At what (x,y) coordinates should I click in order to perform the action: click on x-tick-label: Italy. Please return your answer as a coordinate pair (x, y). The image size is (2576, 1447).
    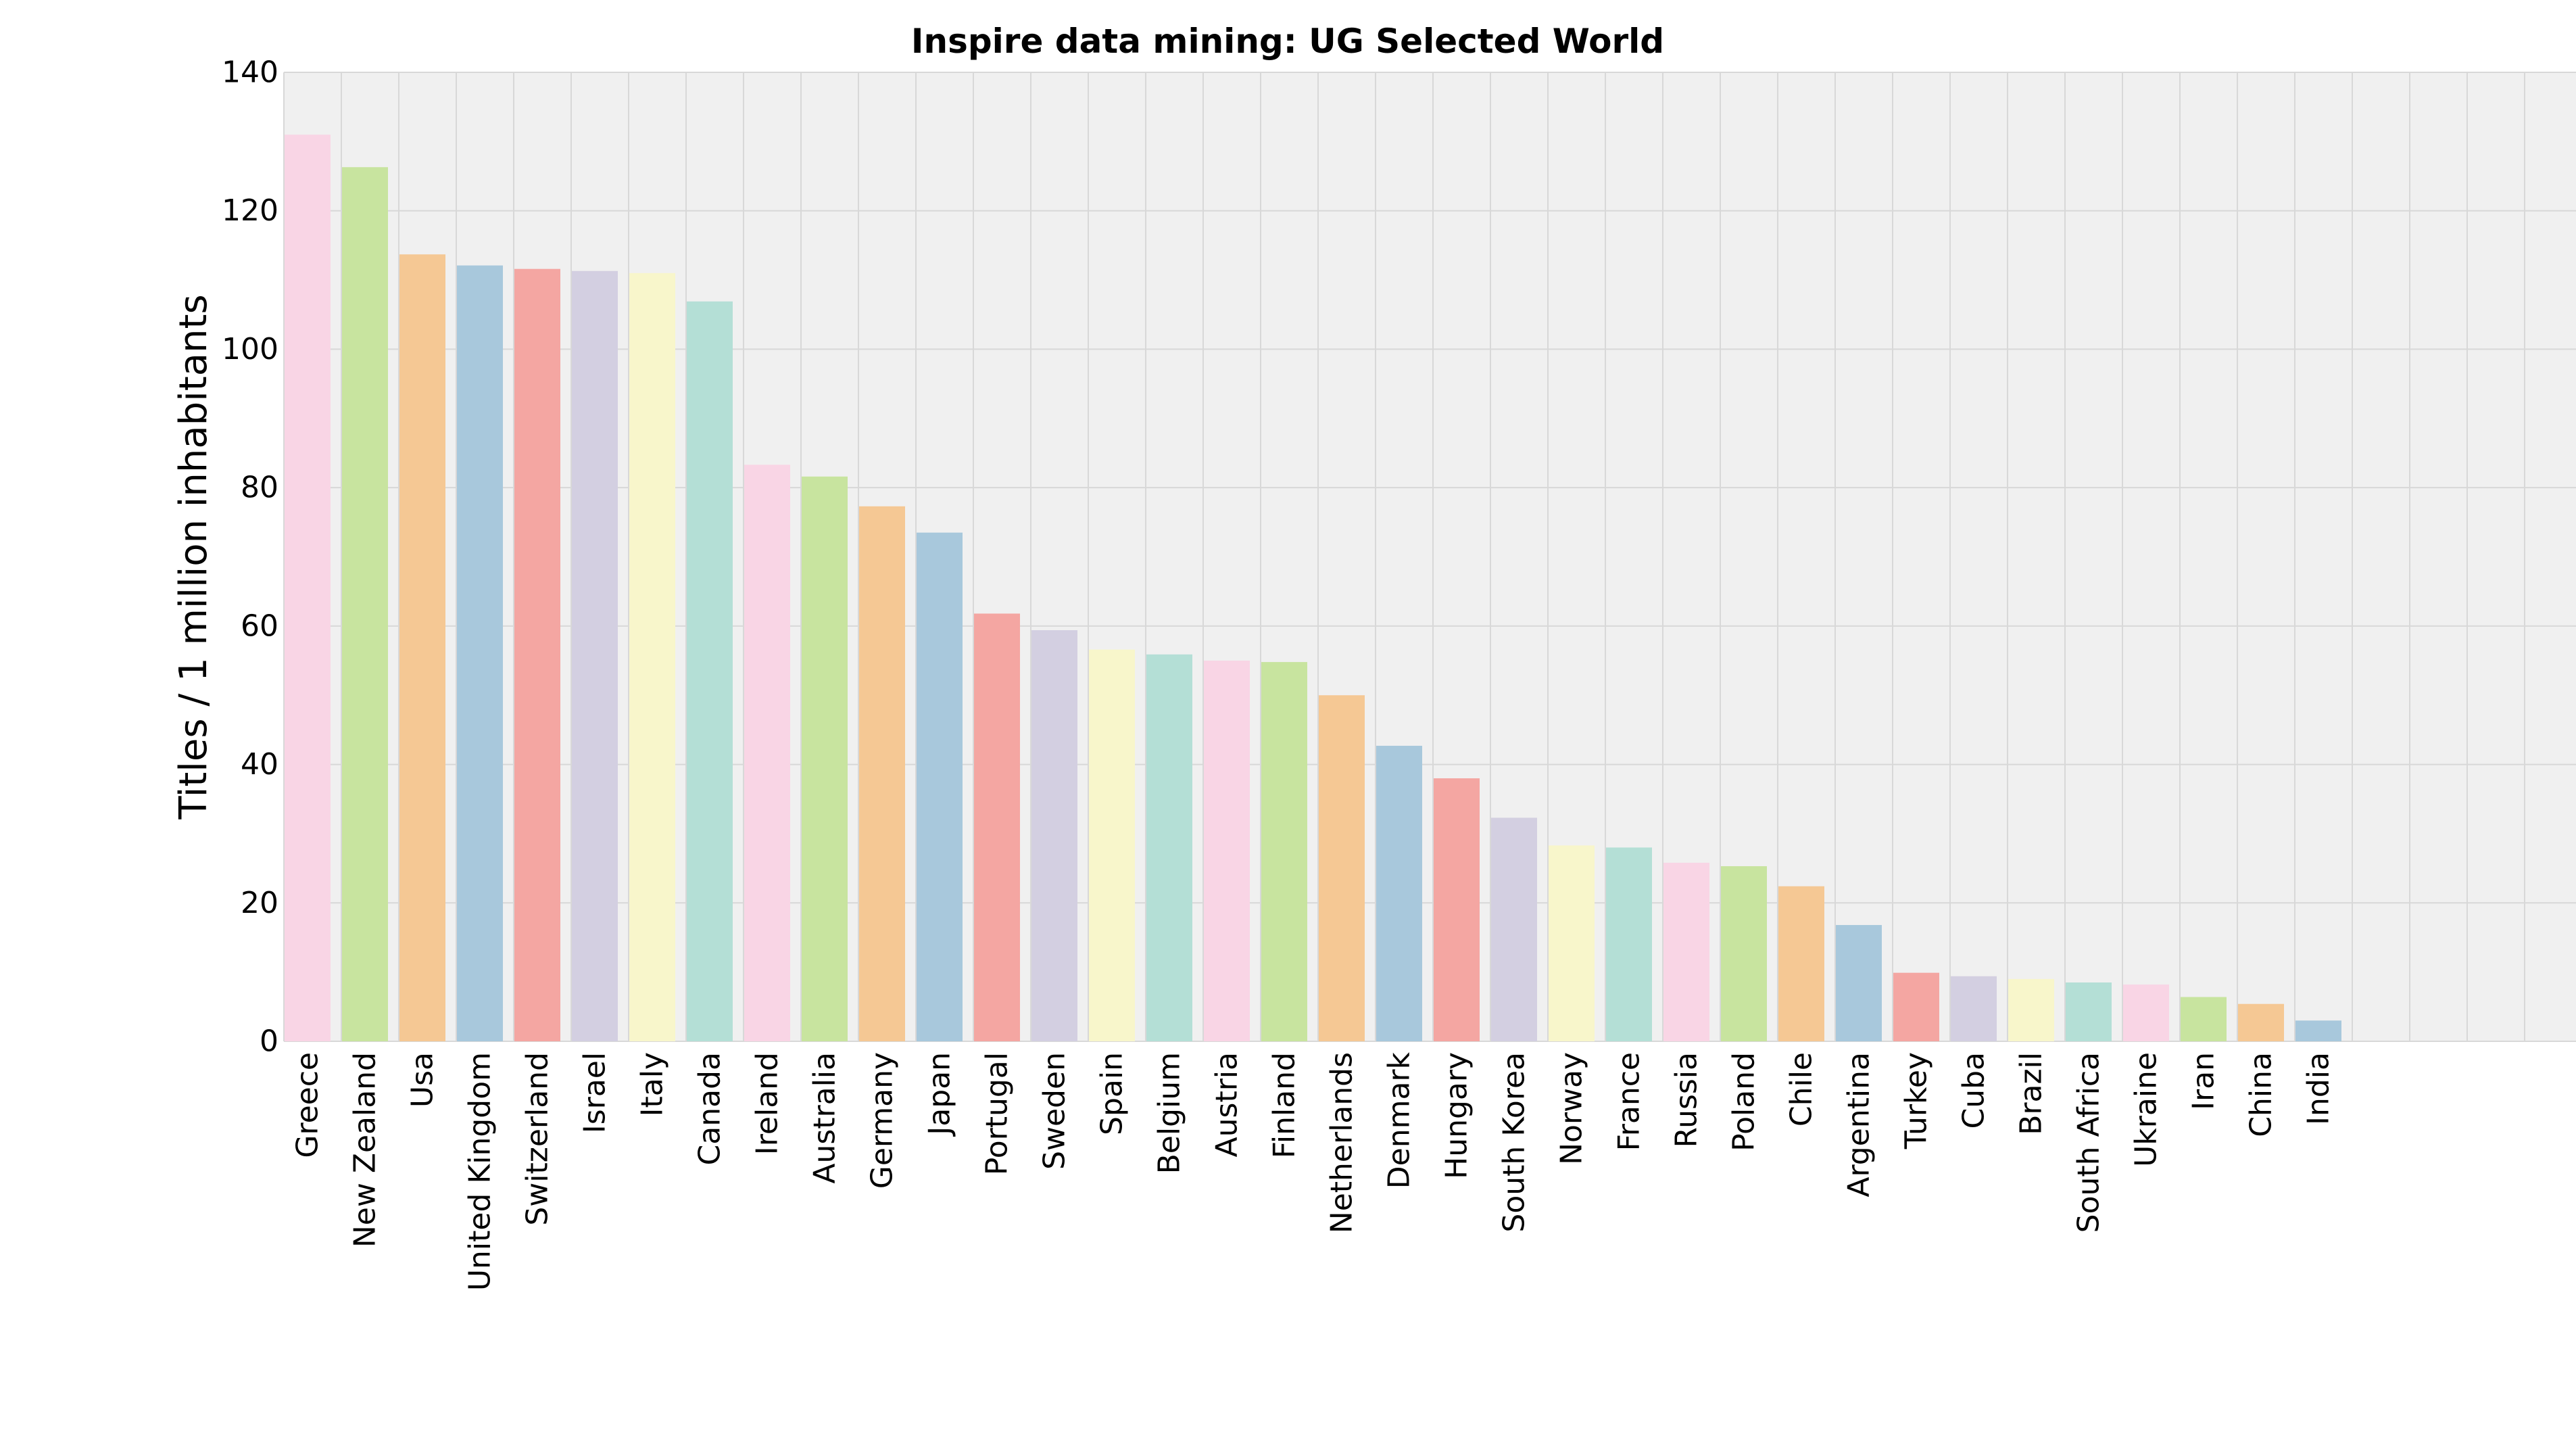
    Looking at the image, I should click on (652, 1084).